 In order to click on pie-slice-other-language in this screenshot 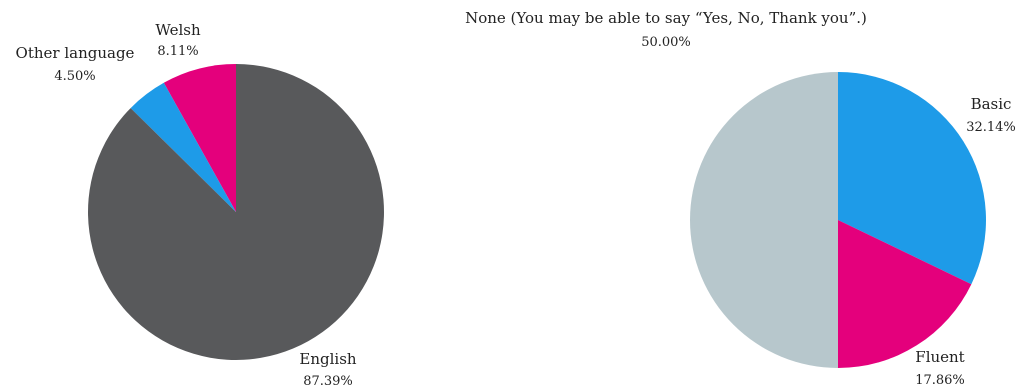, I will do `click(183, 147)`.